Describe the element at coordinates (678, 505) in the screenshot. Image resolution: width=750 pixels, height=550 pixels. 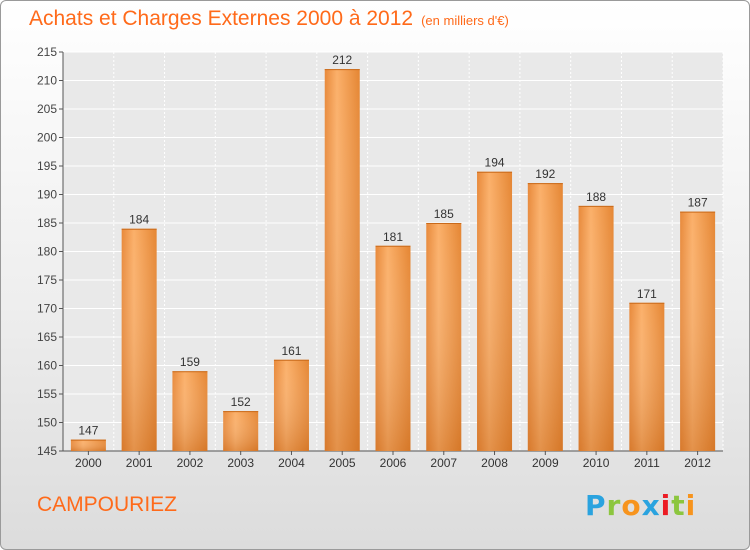
I see `logo-letter: t` at that location.